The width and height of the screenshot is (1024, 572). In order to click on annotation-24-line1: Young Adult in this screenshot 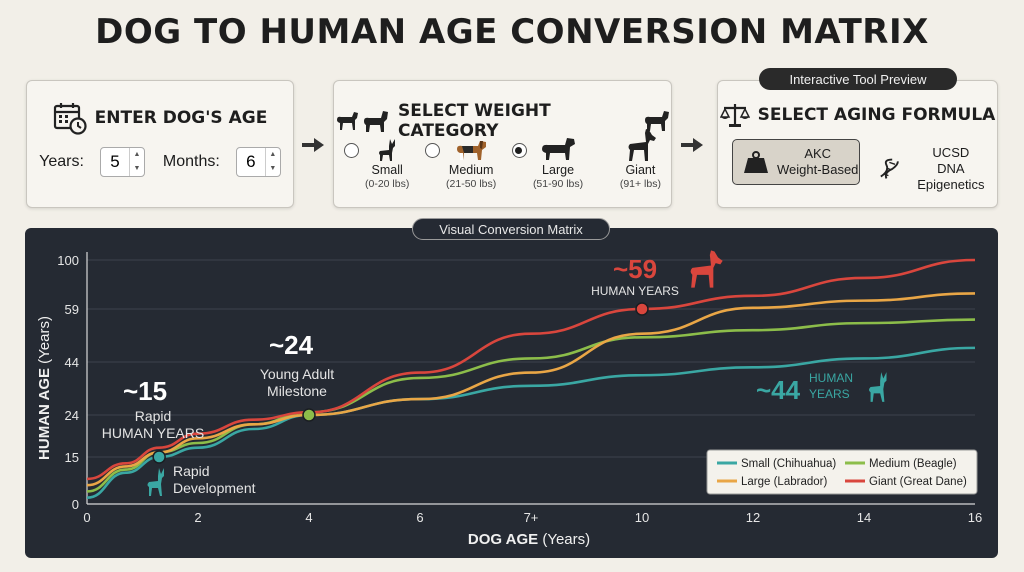, I will do `click(297, 374)`.